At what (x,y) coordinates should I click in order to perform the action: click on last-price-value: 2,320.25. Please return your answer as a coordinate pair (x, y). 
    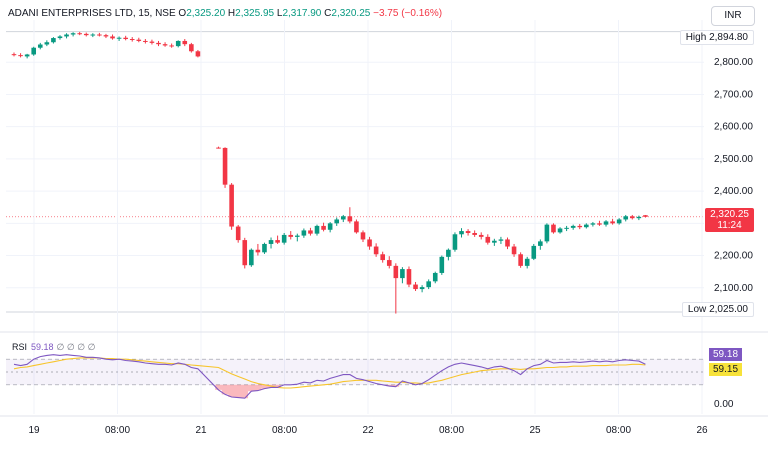
    Looking at the image, I should click on (729, 214).